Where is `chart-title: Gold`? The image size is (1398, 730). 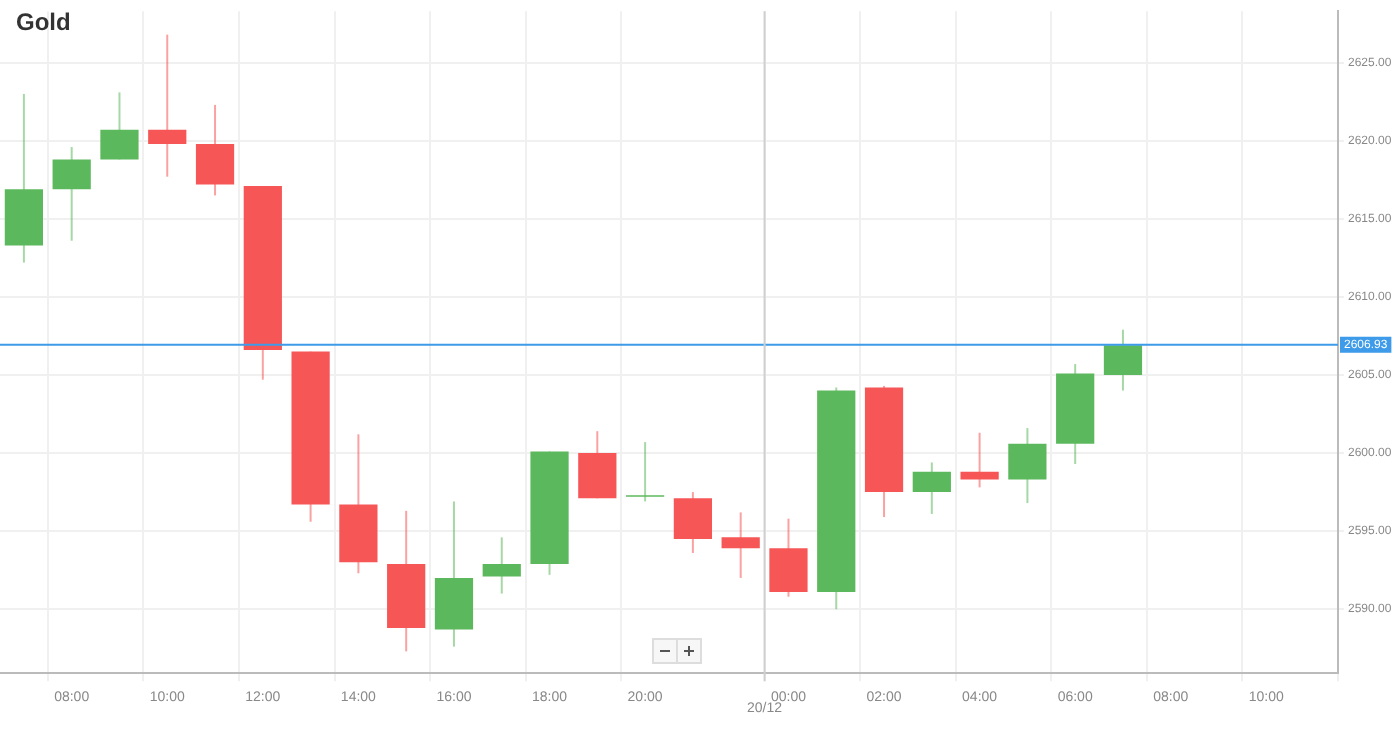
chart-title: Gold is located at coordinates (43, 22).